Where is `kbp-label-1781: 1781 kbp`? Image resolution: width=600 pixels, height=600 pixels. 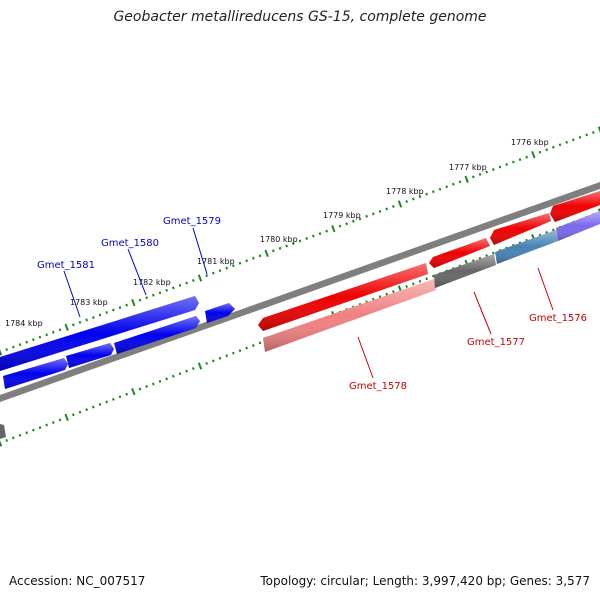
kbp-label-1781: 1781 kbp is located at coordinates (216, 261).